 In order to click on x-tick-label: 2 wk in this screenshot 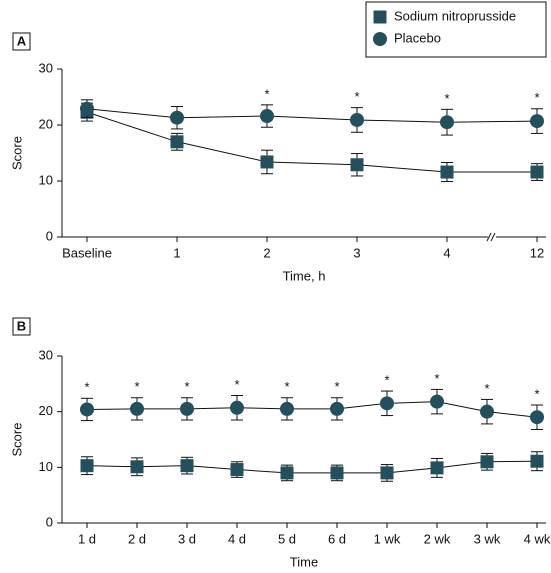, I will do `click(437, 538)`.